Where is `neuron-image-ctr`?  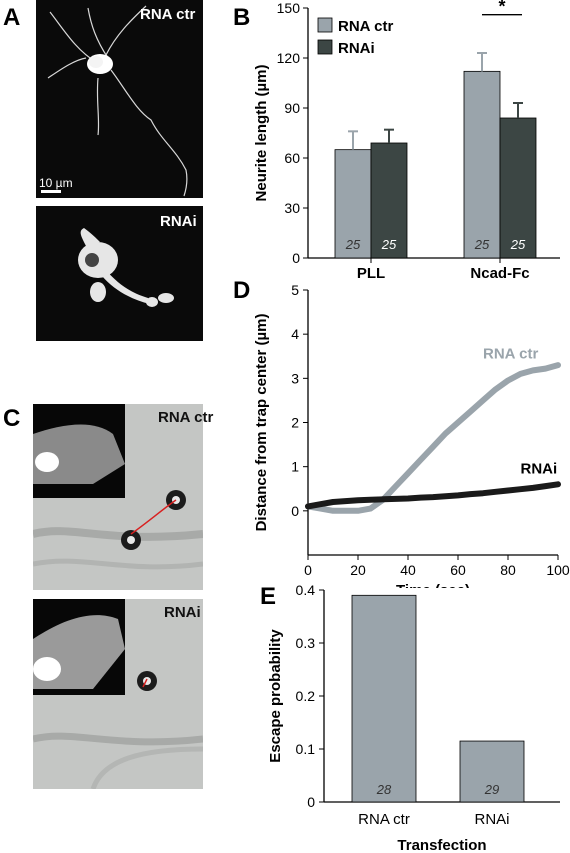
neuron-image-ctr is located at coordinates (114, 101).